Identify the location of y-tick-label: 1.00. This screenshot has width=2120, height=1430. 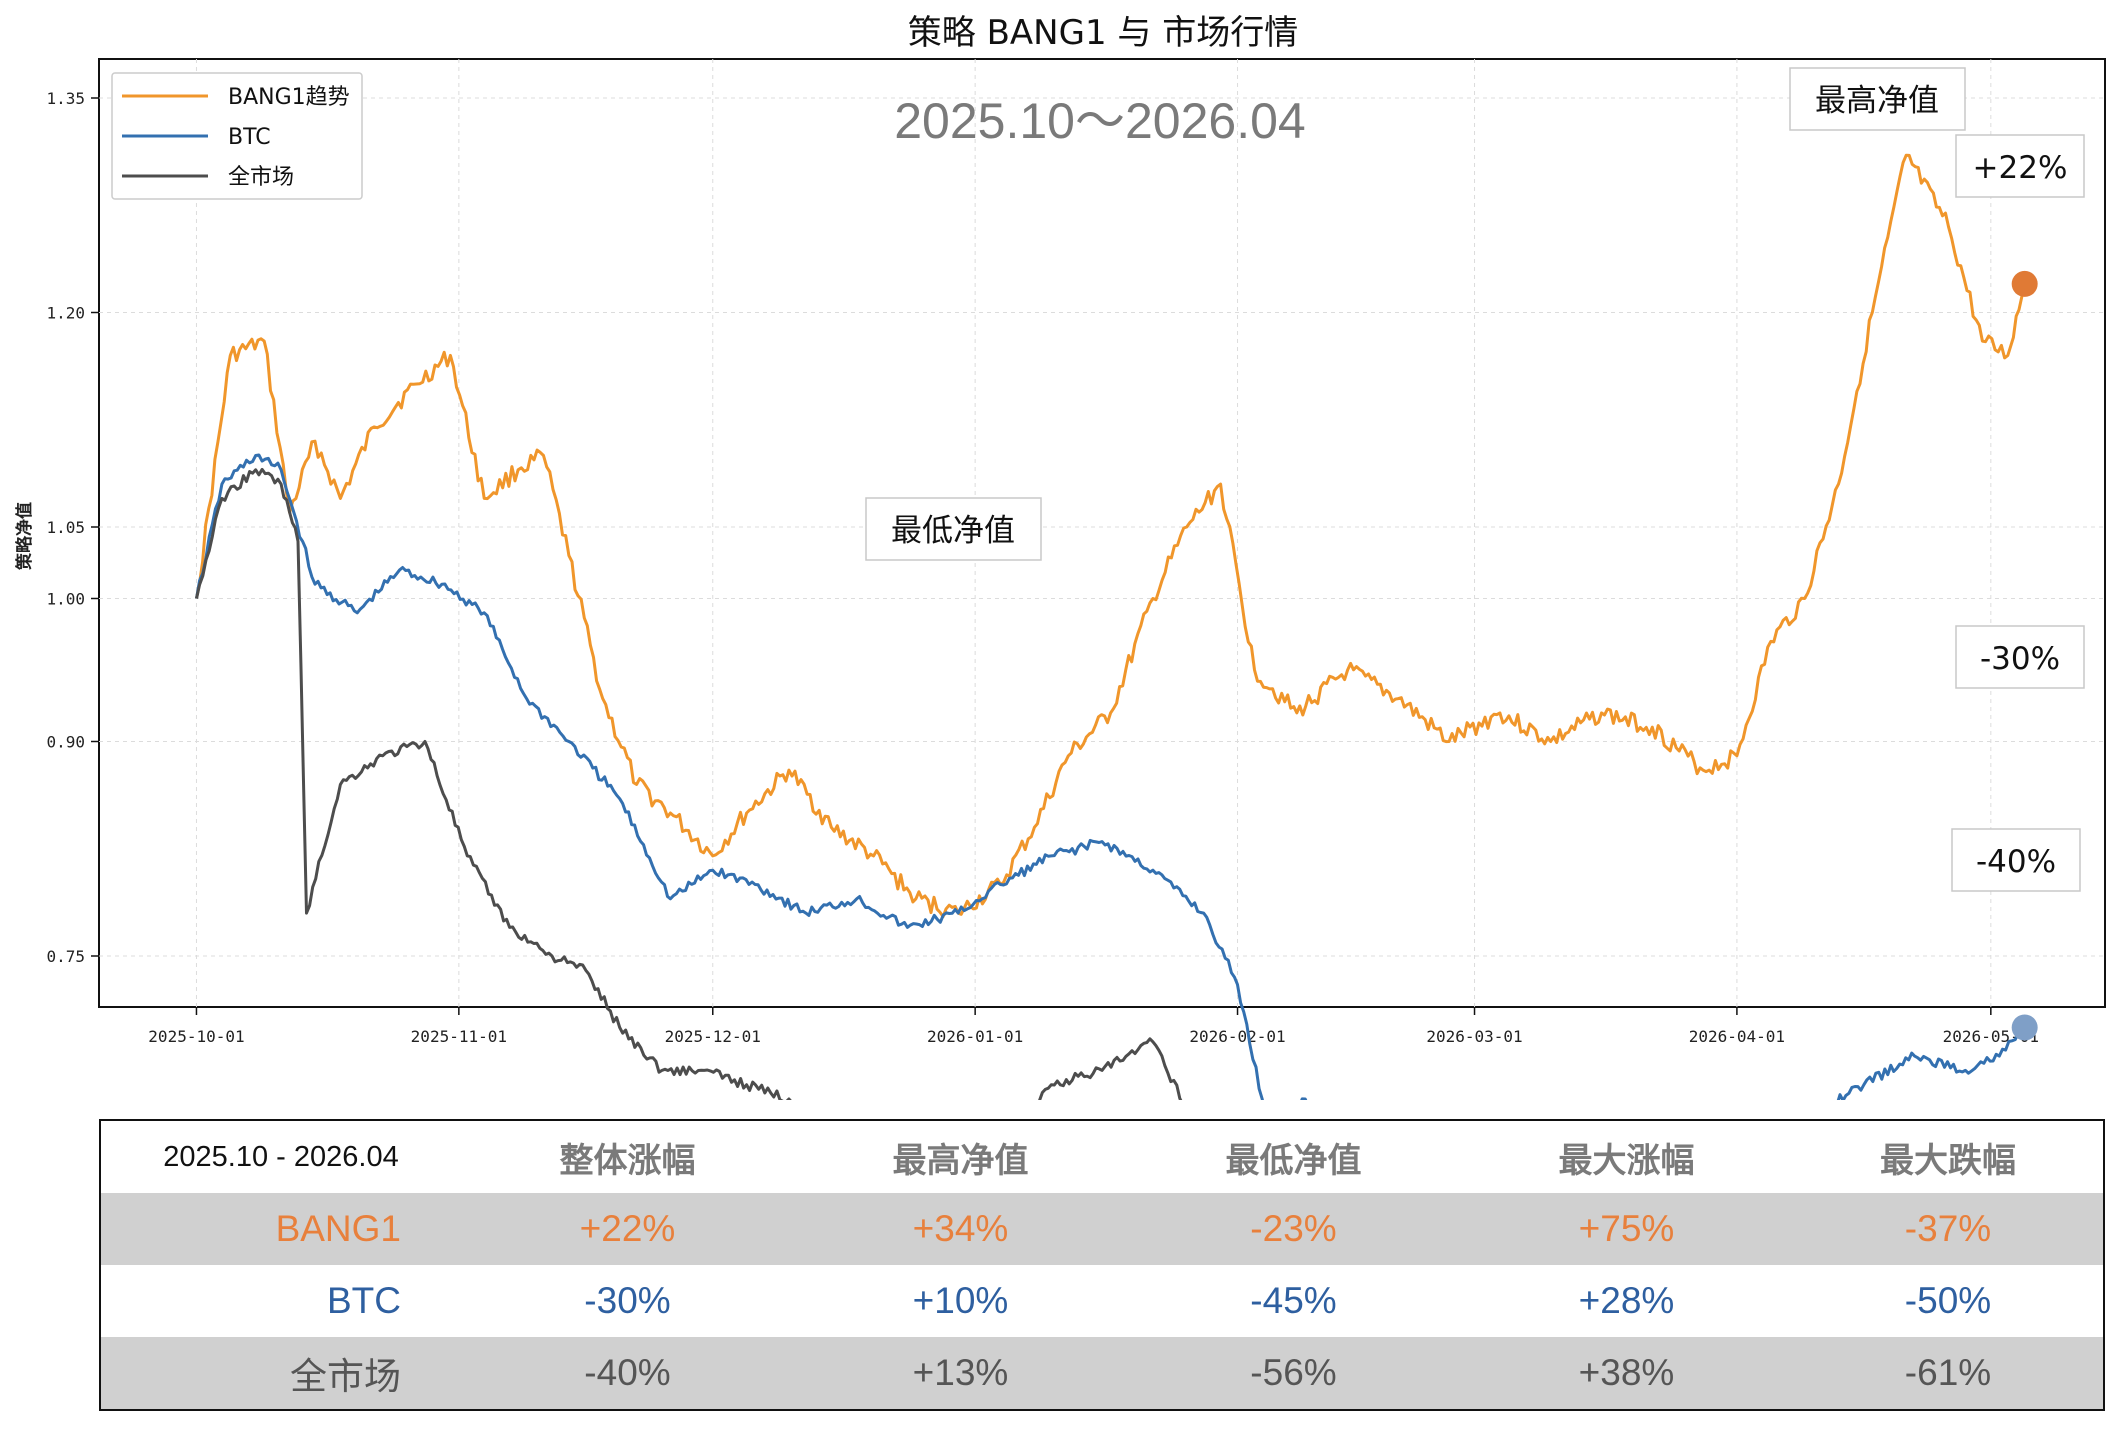
(65, 599).